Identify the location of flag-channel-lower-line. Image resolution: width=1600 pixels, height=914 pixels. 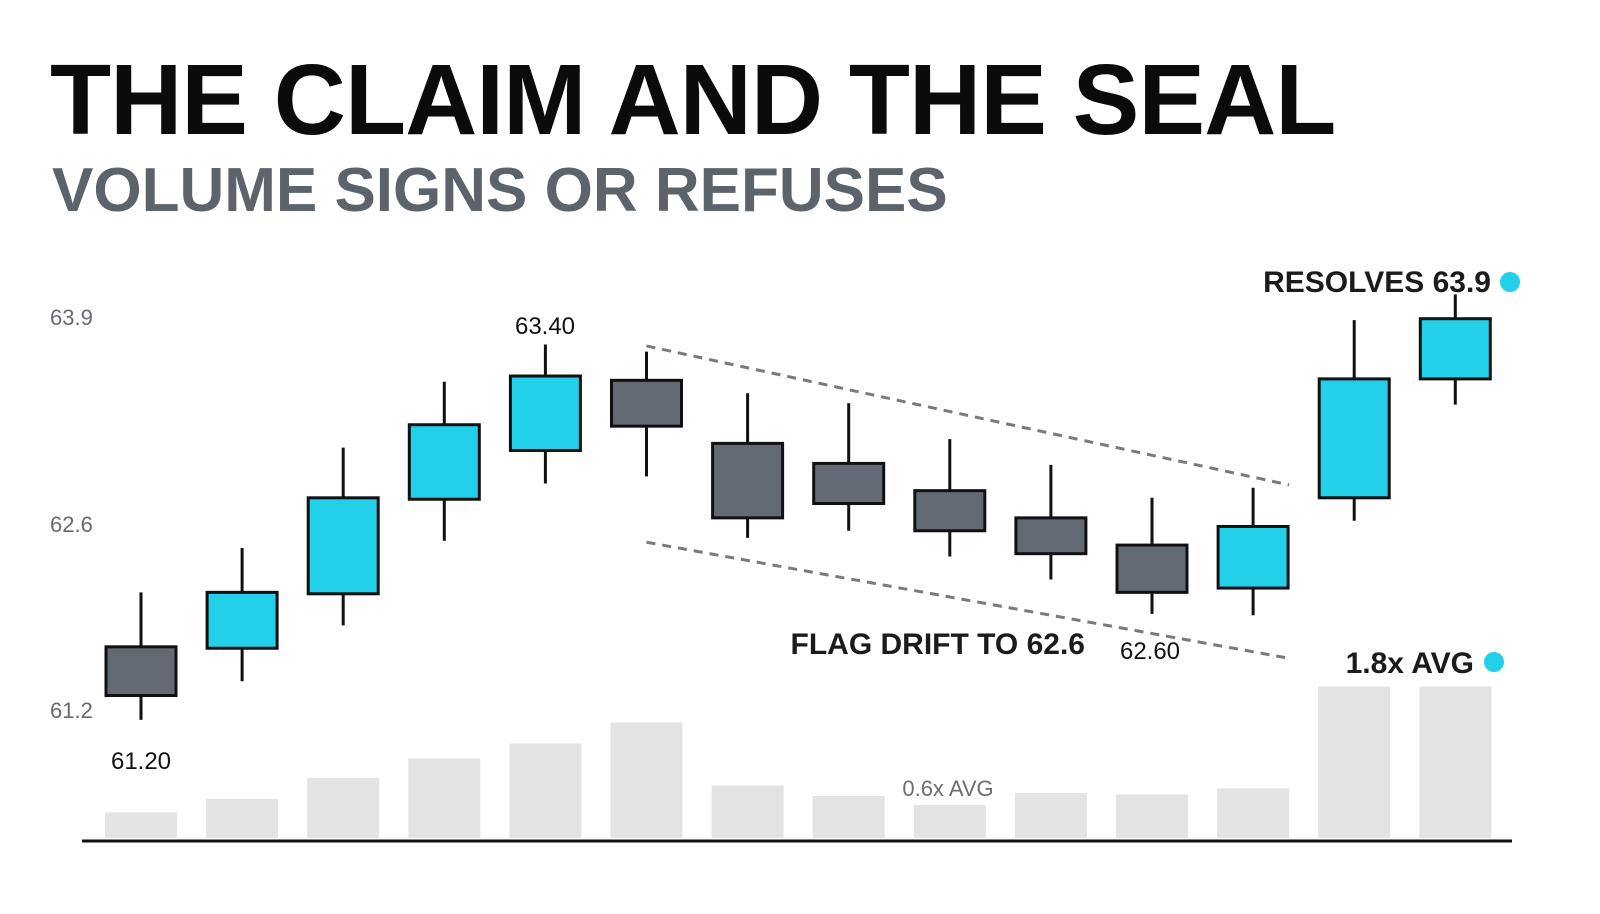
(968, 600).